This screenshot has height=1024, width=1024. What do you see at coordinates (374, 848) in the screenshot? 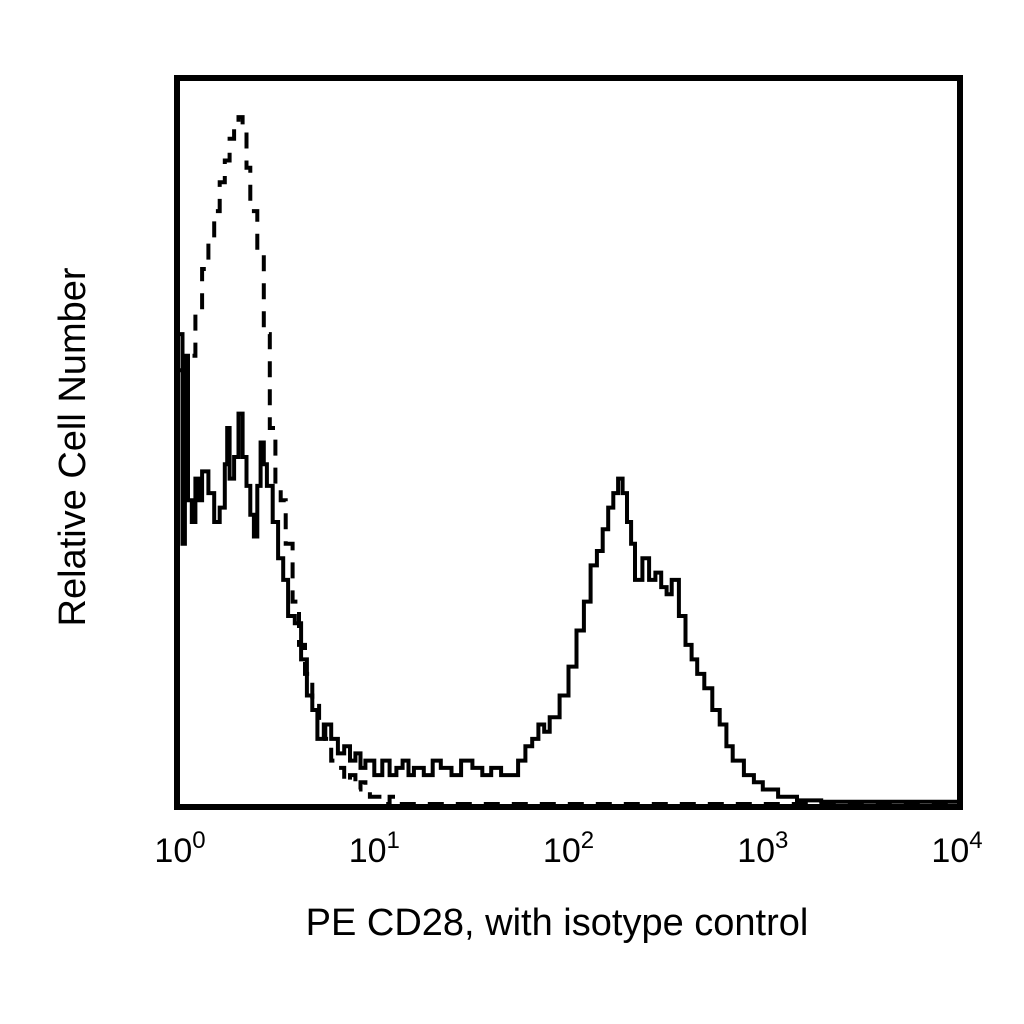
I see `x-tick-label: 10¹` at bounding box center [374, 848].